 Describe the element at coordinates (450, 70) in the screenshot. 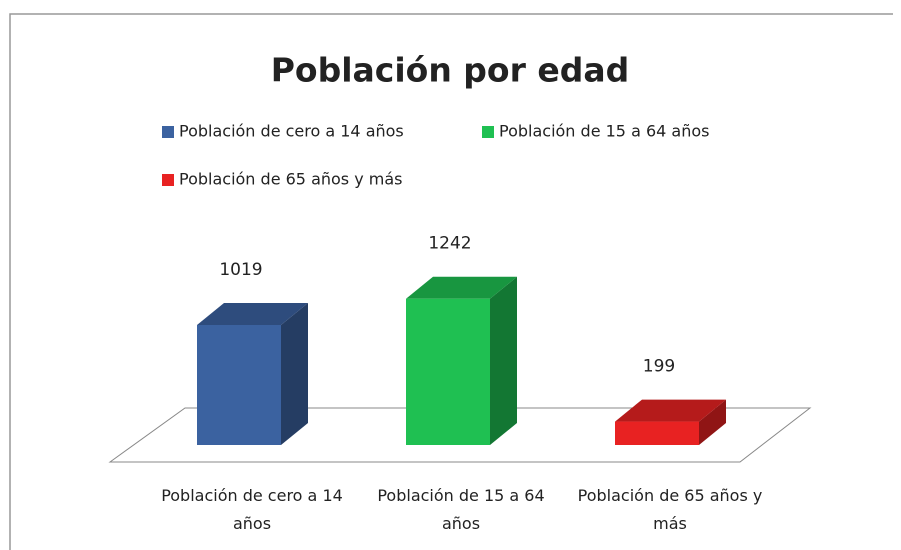

I see `chart-title: Población por edad` at that location.